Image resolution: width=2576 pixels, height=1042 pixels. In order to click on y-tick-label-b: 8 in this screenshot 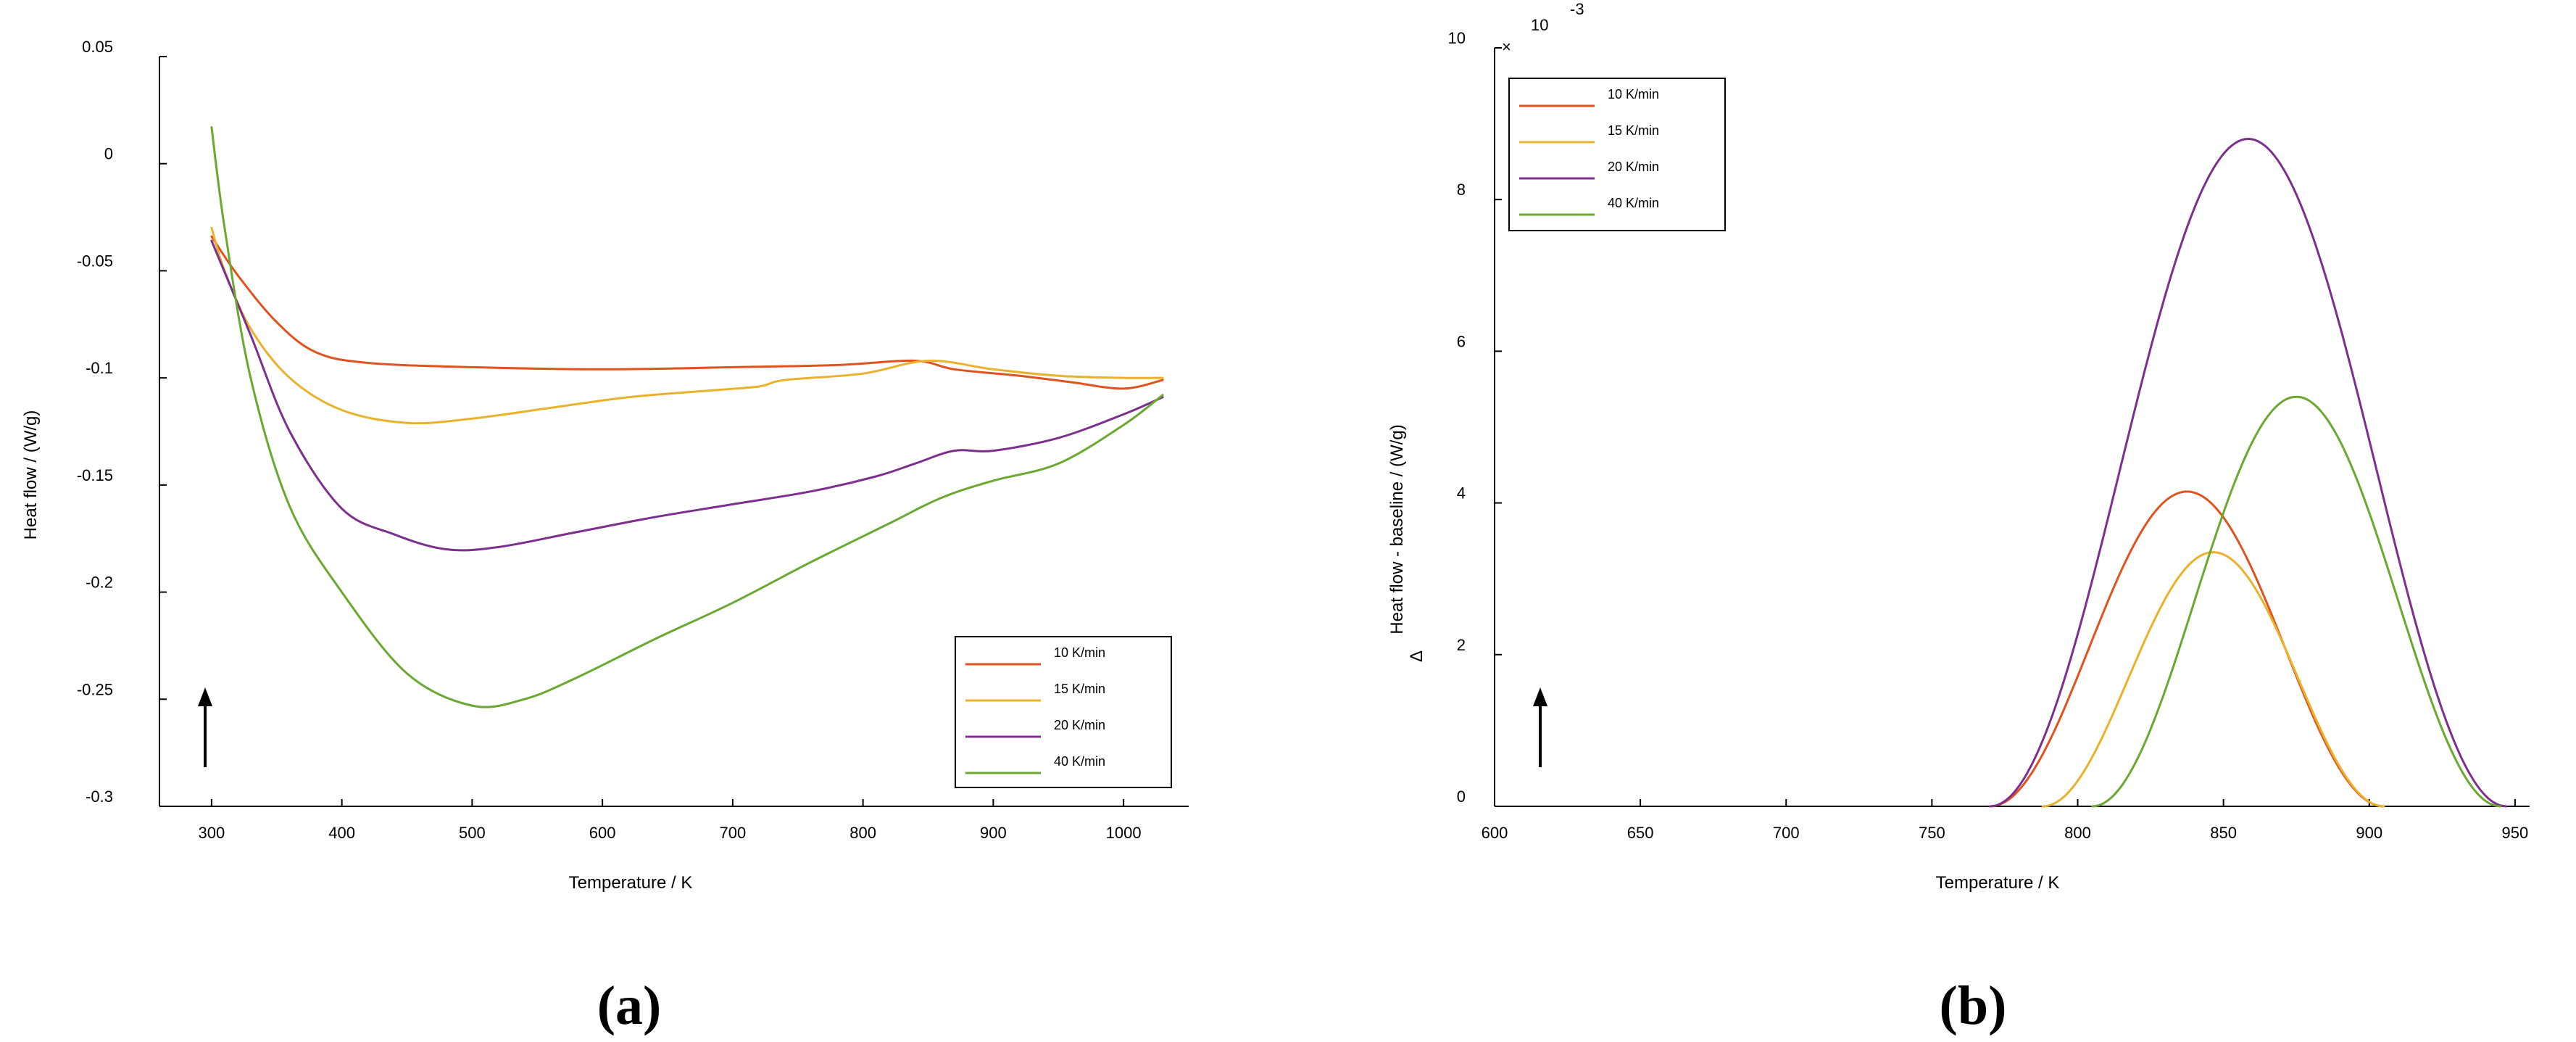, I will do `click(1461, 190)`.